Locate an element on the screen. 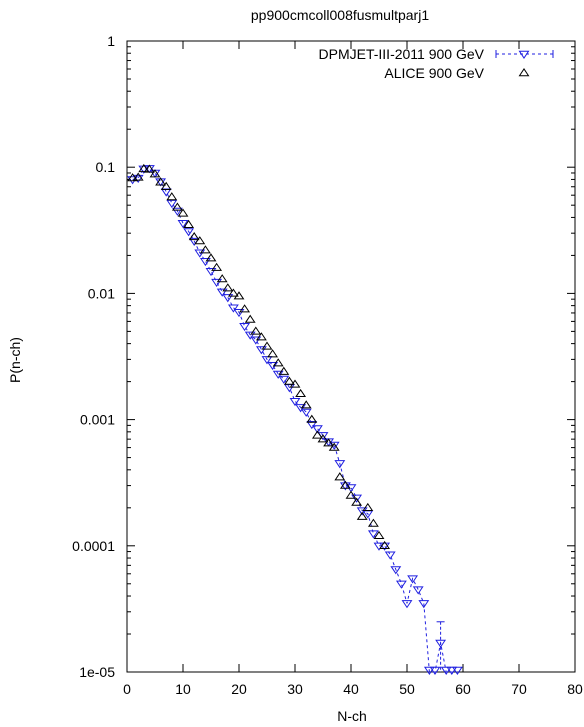  x-tick-label: 20 is located at coordinates (239, 689).